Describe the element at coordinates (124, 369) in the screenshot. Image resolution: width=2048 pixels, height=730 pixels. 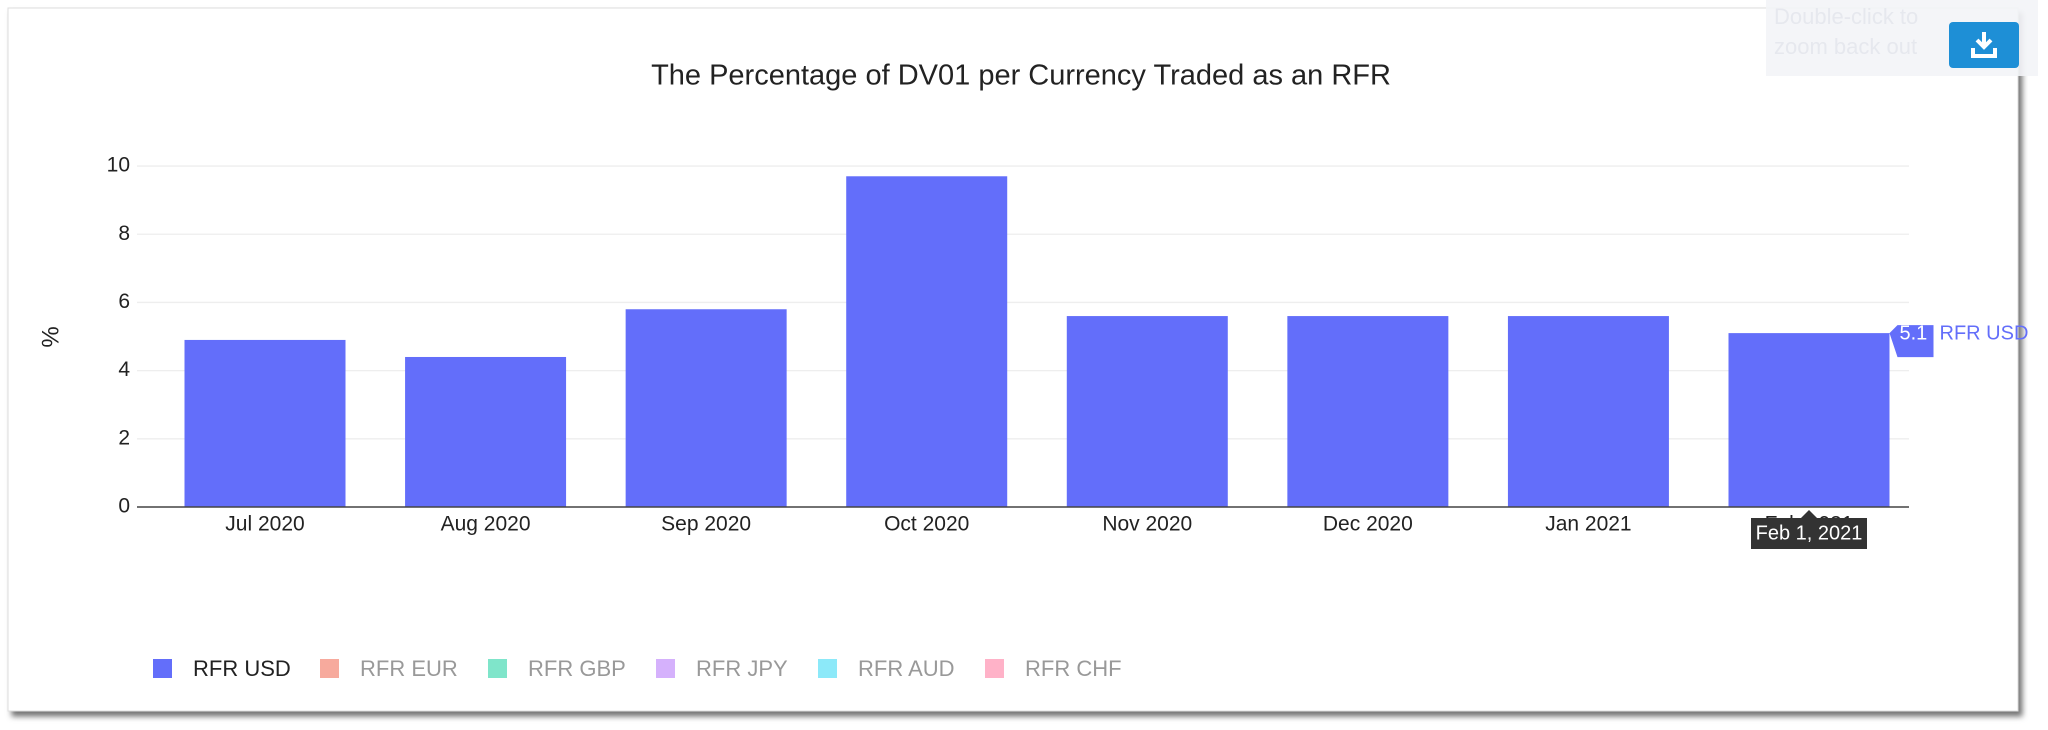
I see `y-tick-label: 4` at that location.